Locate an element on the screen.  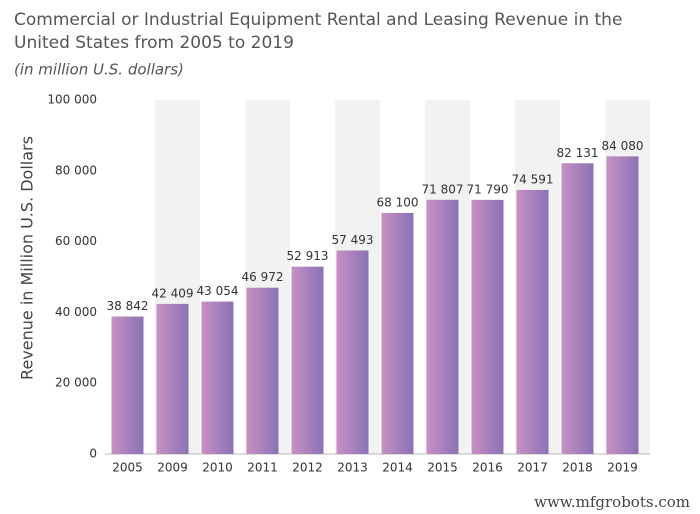
value-label: 84 080 is located at coordinates (623, 146).